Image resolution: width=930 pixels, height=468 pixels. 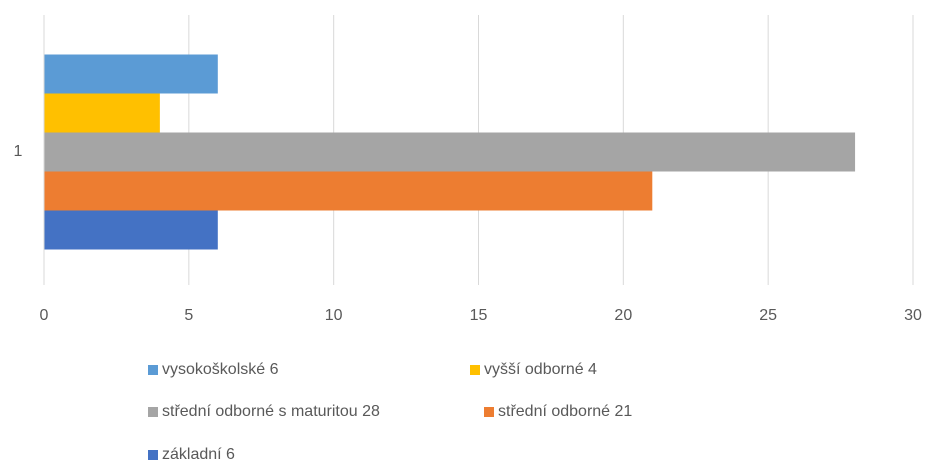 I want to click on x-tick-label: 15, so click(x=479, y=315).